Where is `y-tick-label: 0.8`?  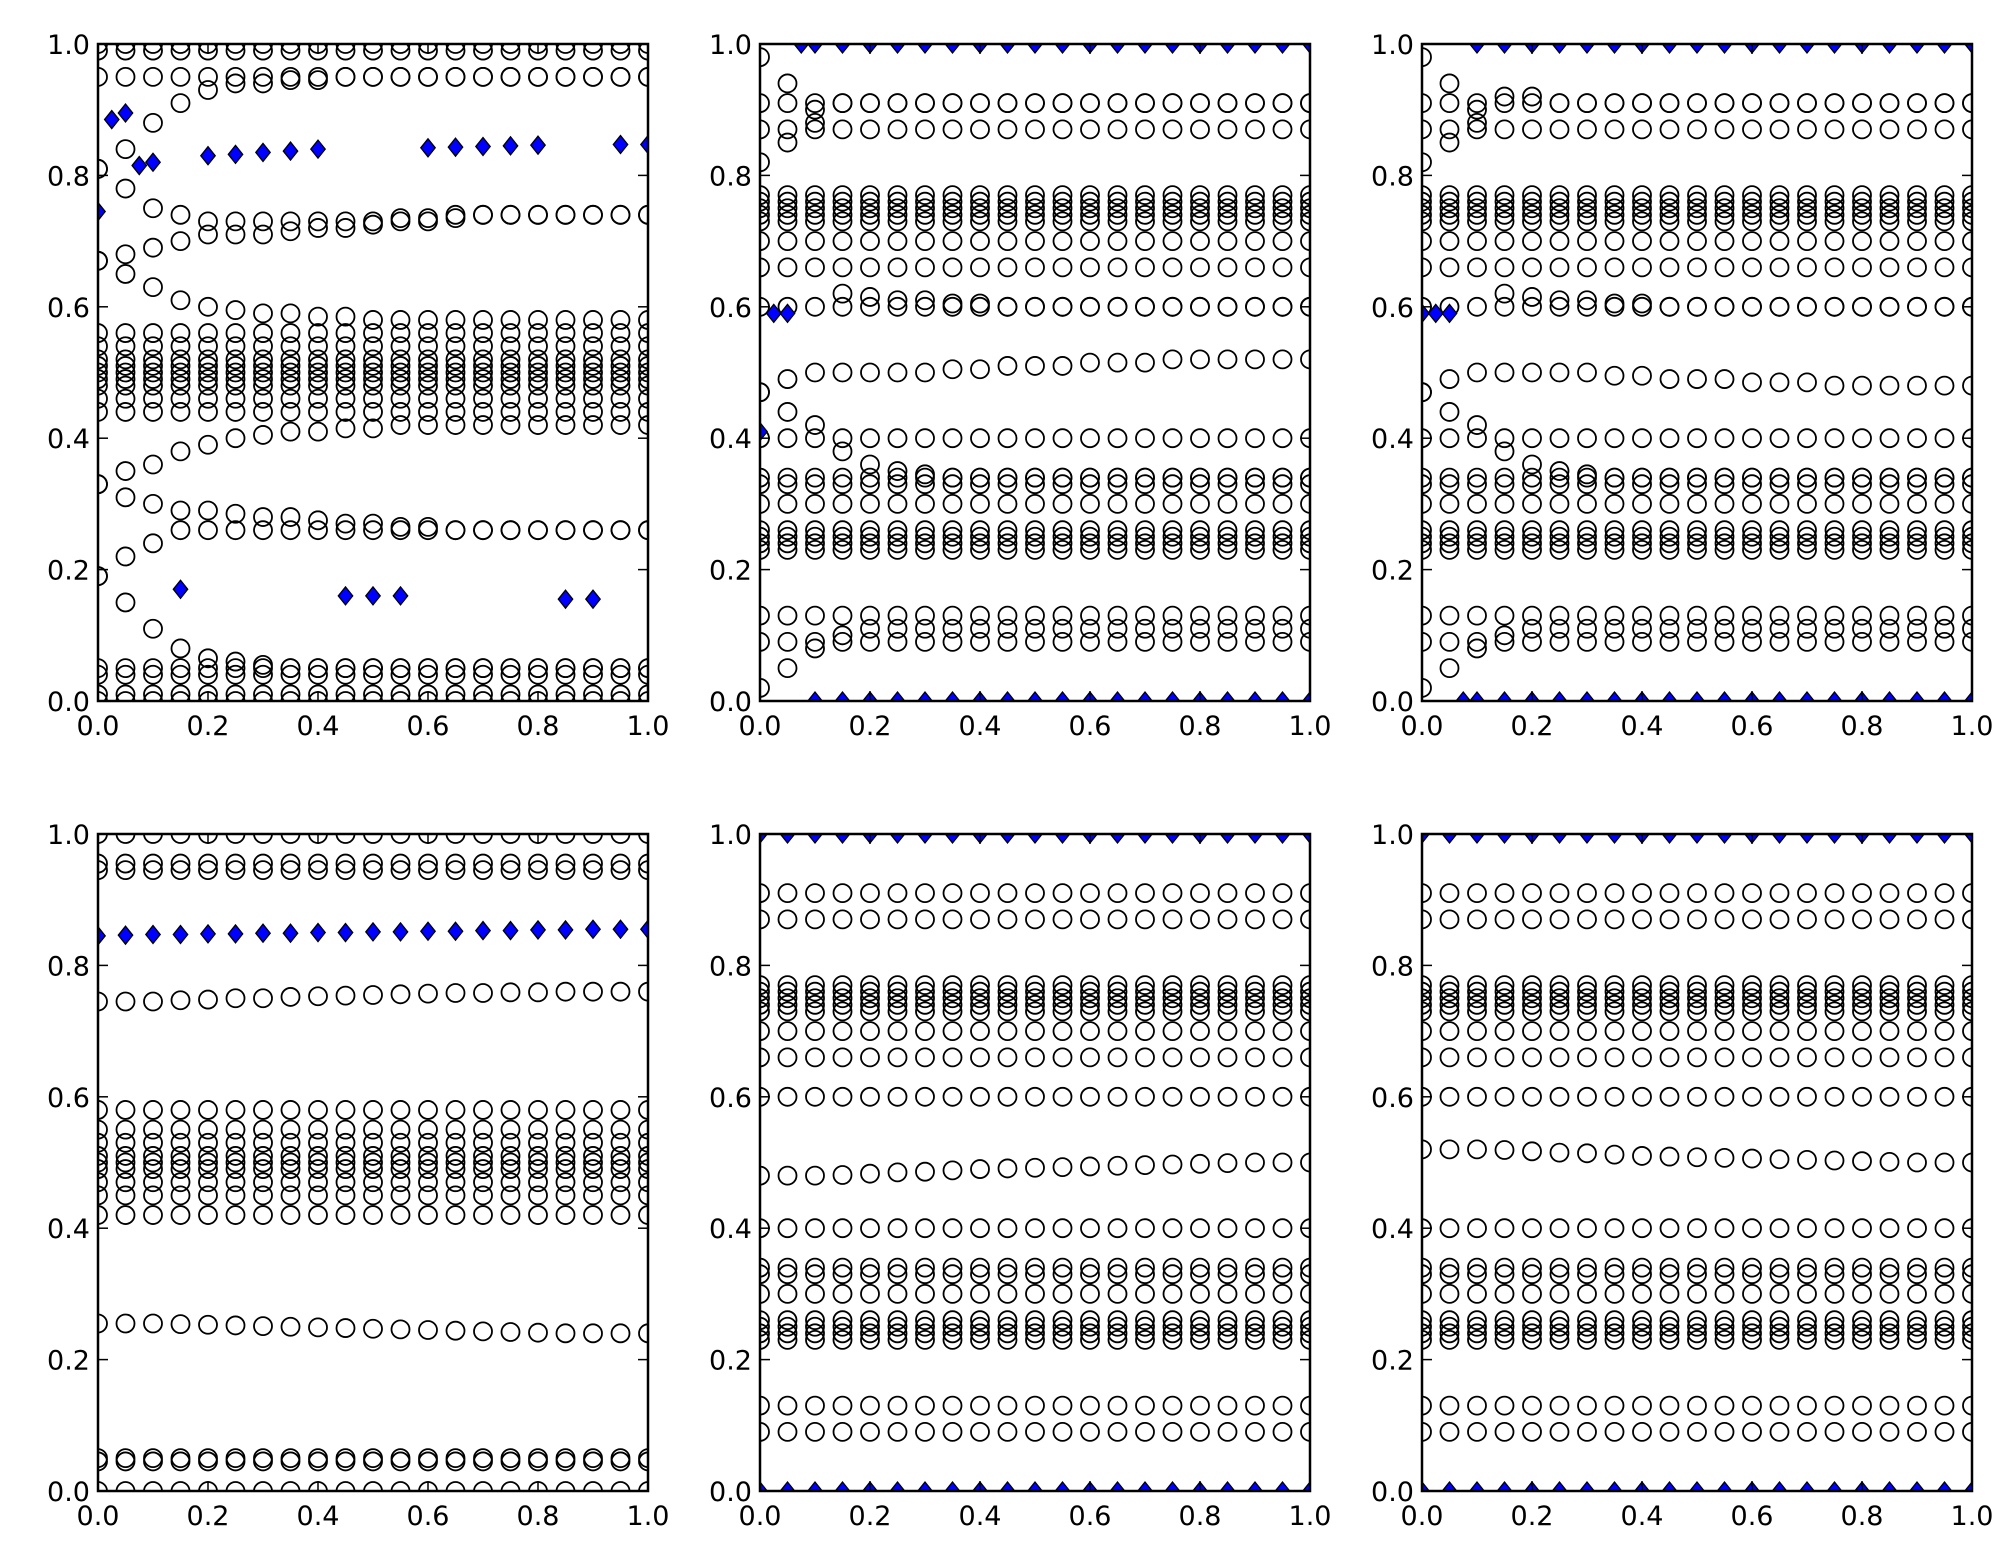 y-tick-label: 0.8 is located at coordinates (68, 966).